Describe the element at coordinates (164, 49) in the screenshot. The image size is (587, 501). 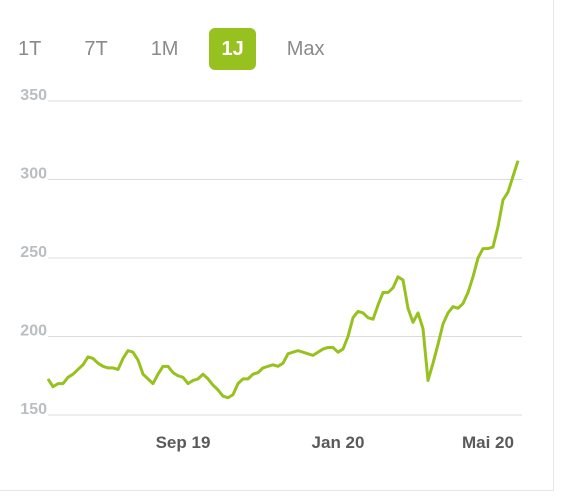
I see `range-button: 1M` at that location.